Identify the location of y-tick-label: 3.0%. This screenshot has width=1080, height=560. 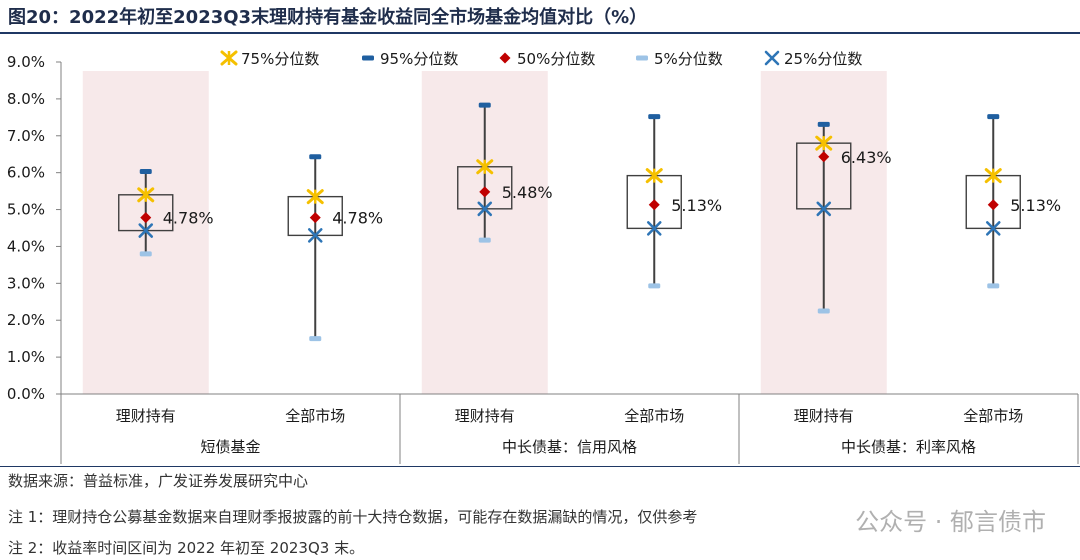
(26, 283).